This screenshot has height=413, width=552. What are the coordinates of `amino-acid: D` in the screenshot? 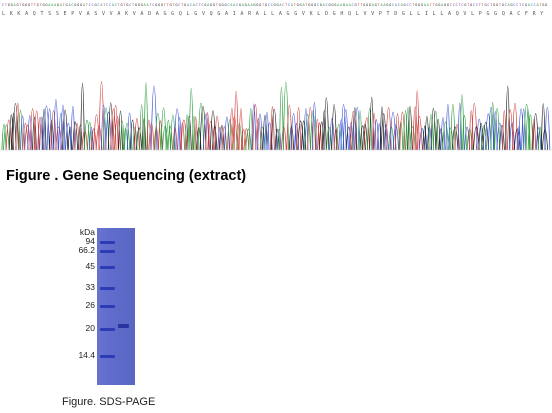 It's located at (149, 14).